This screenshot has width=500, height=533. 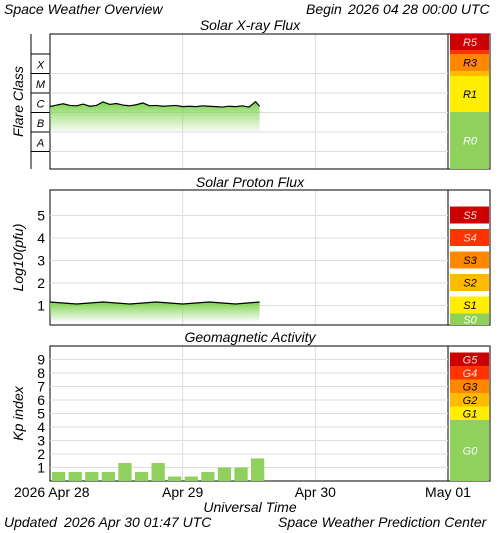 I want to click on proton-ylabel: Log10(pfu), so click(x=18, y=258).